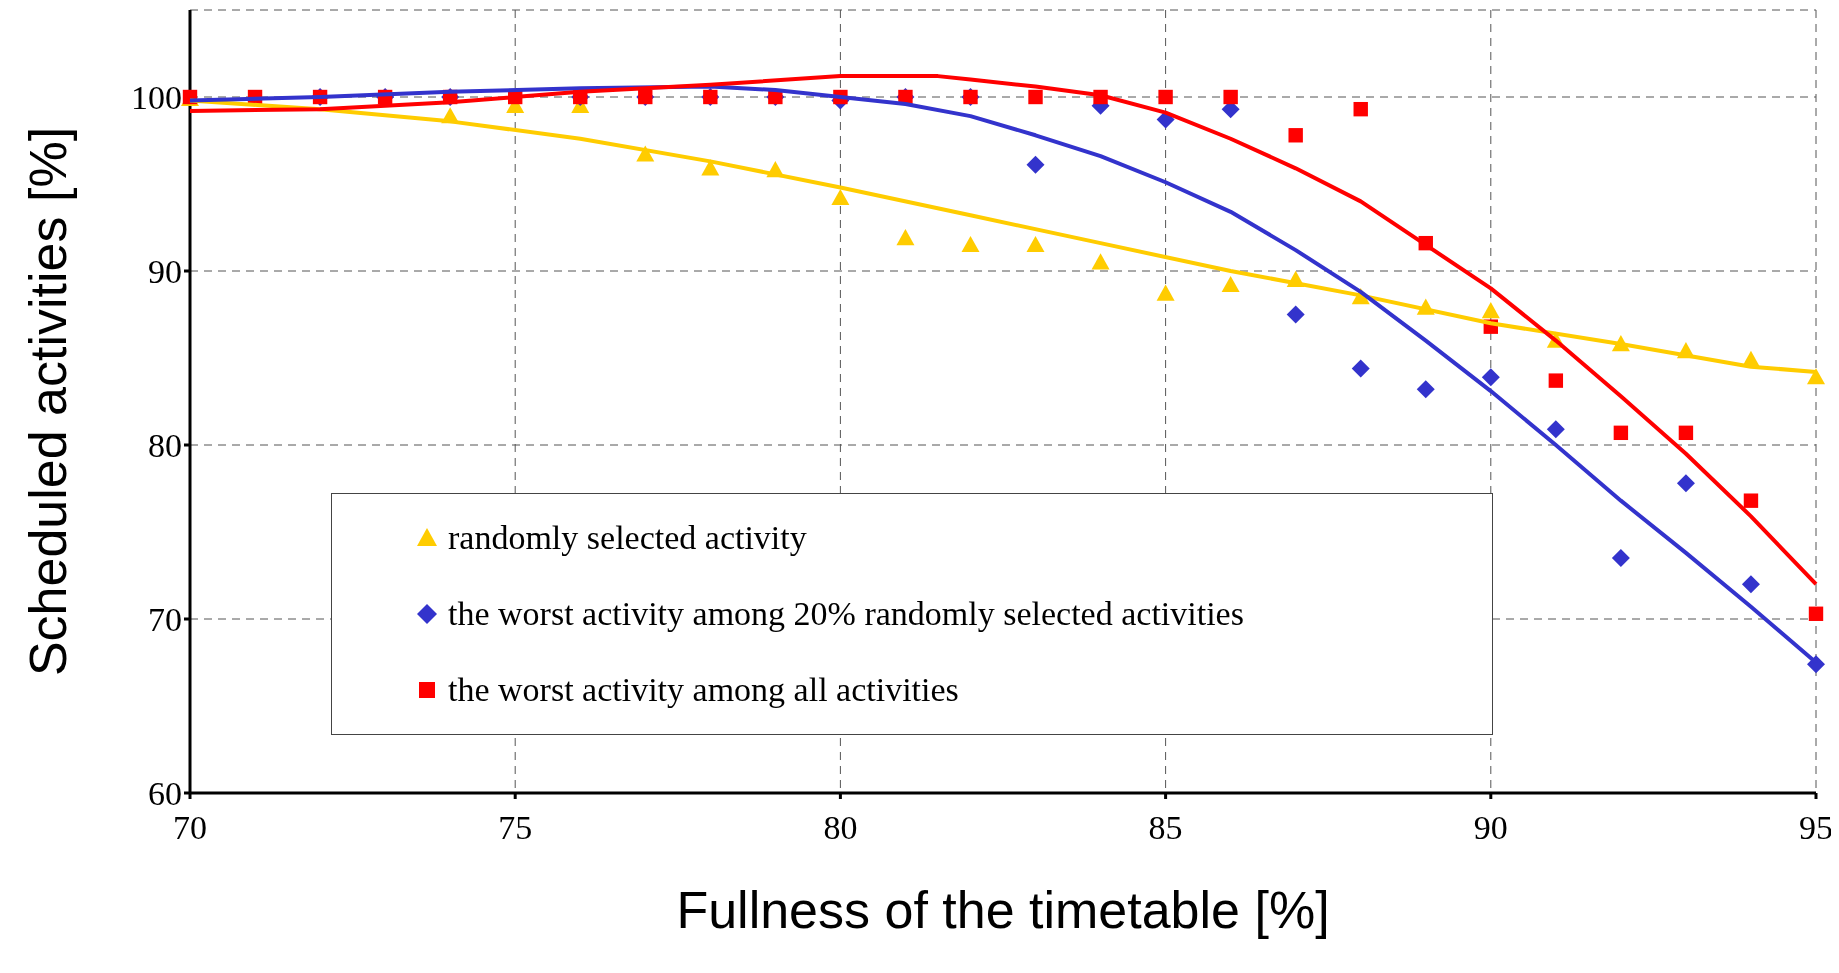  I want to click on x-axis-title: Fullness of the timetable [%], so click(1003, 910).